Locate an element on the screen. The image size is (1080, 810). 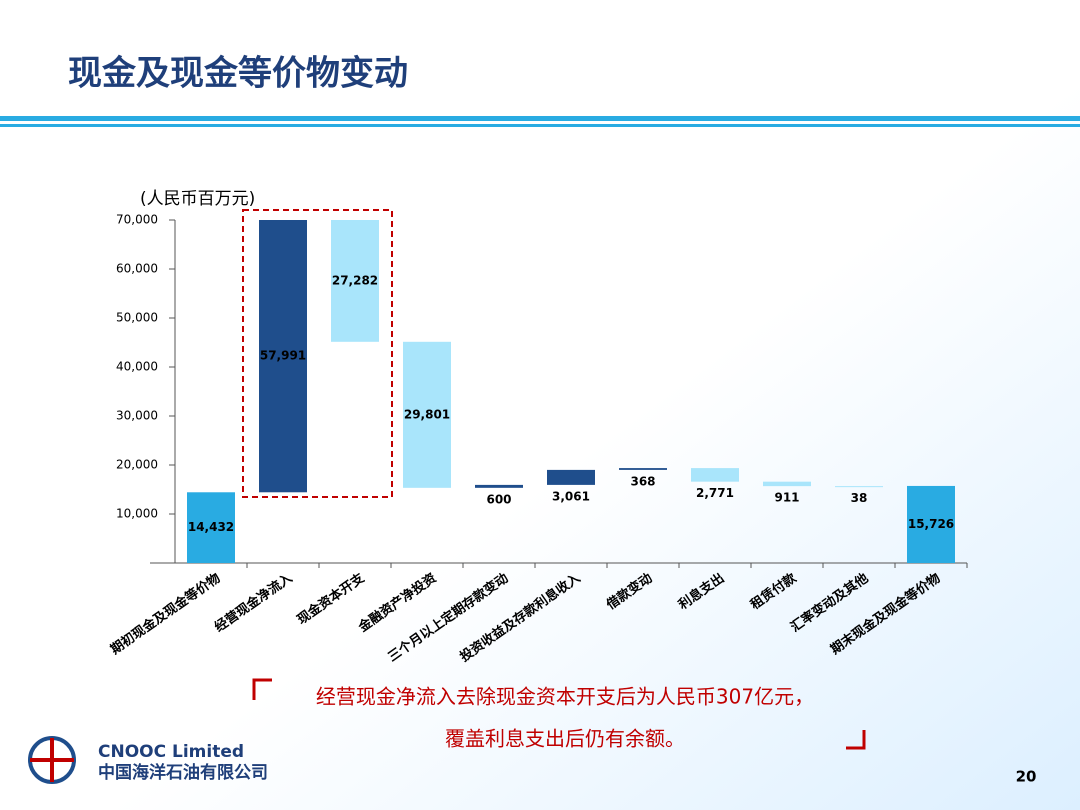
value-label: 15,726 is located at coordinates (931, 524).